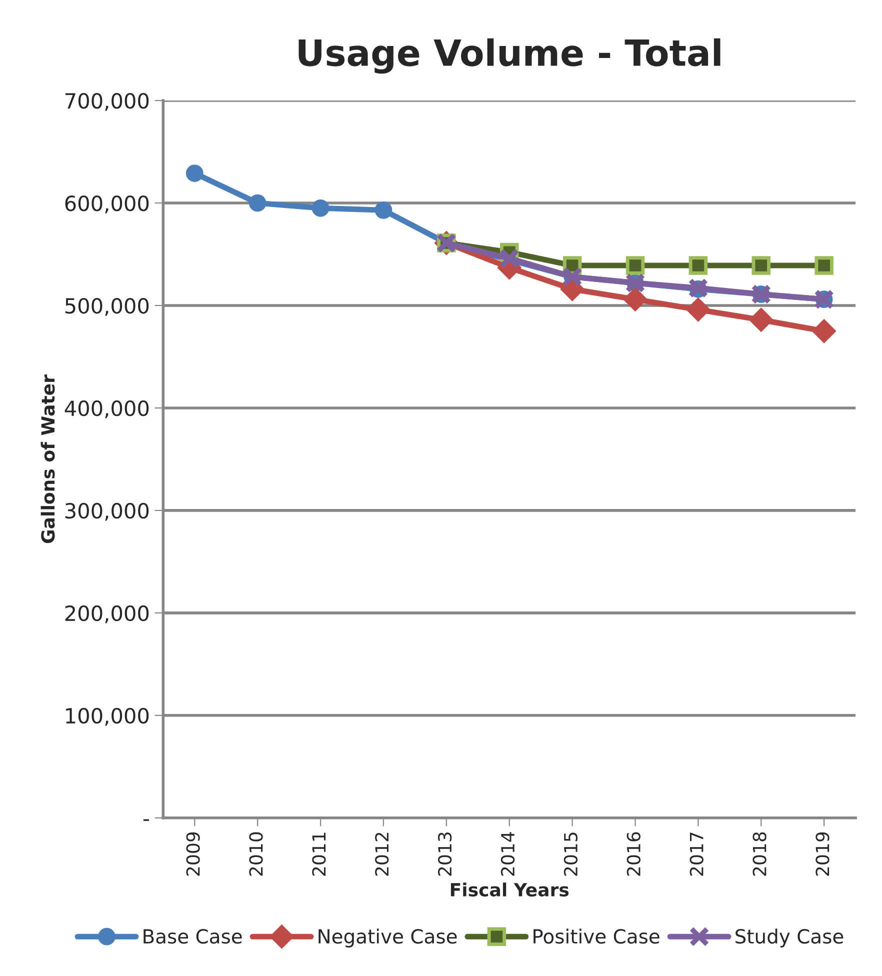 Image resolution: width=882 pixels, height=976 pixels. Describe the element at coordinates (790, 938) in the screenshot. I see `legend-label: Study Case` at that location.